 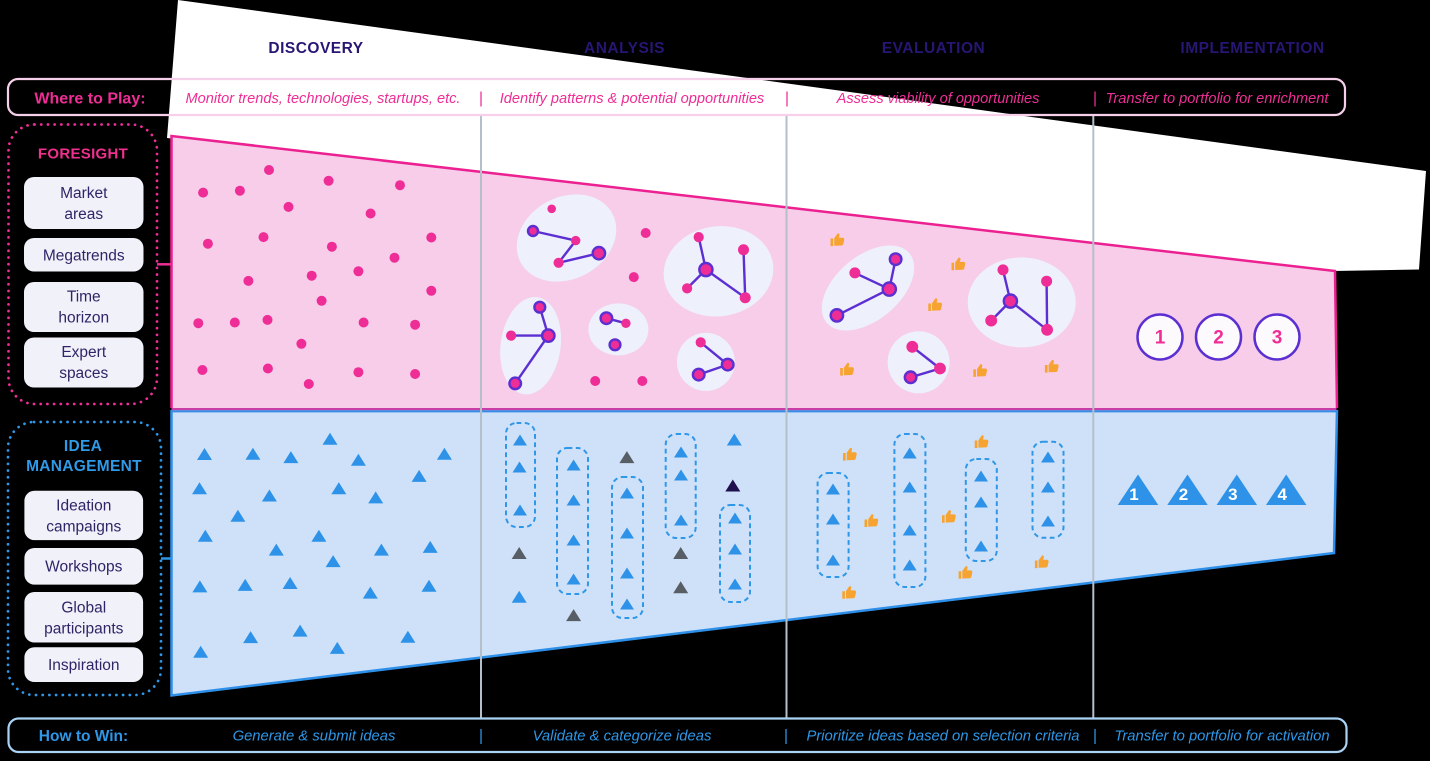 What do you see at coordinates (1218, 99) in the screenshot?
I see `svg-text:Transfer to portfolio for enri: Transfer to portfolio for enrichment` at bounding box center [1218, 99].